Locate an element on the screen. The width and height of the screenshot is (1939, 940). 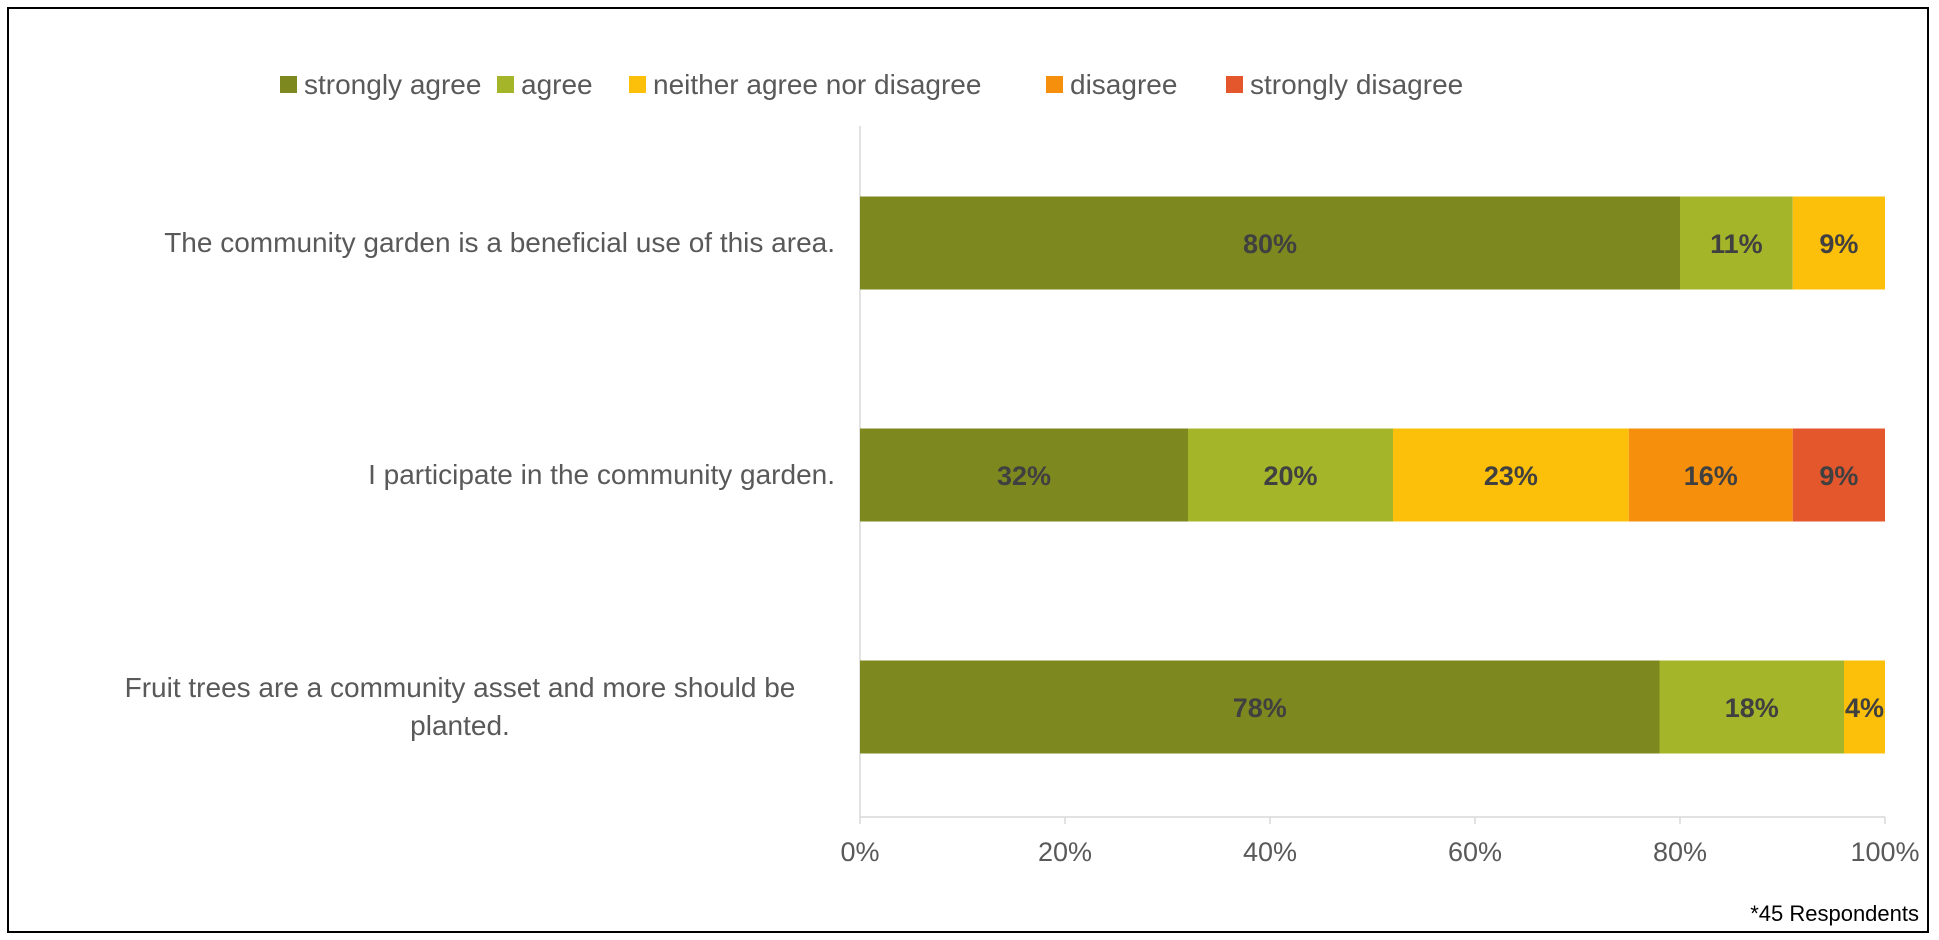
data-label: 32% is located at coordinates (1024, 476).